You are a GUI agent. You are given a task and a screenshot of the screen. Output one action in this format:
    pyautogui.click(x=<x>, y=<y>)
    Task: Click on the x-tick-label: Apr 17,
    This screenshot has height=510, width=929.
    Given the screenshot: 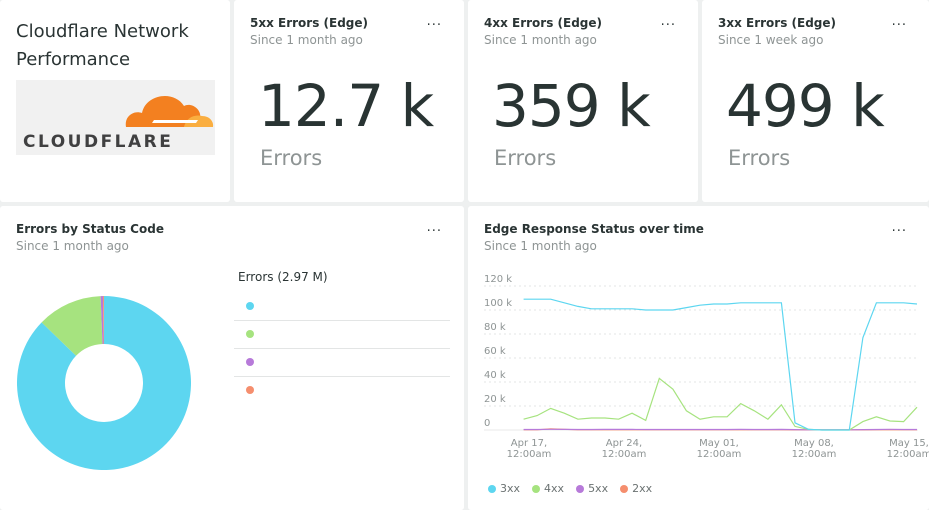 What is the action you would take?
    pyautogui.click(x=529, y=443)
    